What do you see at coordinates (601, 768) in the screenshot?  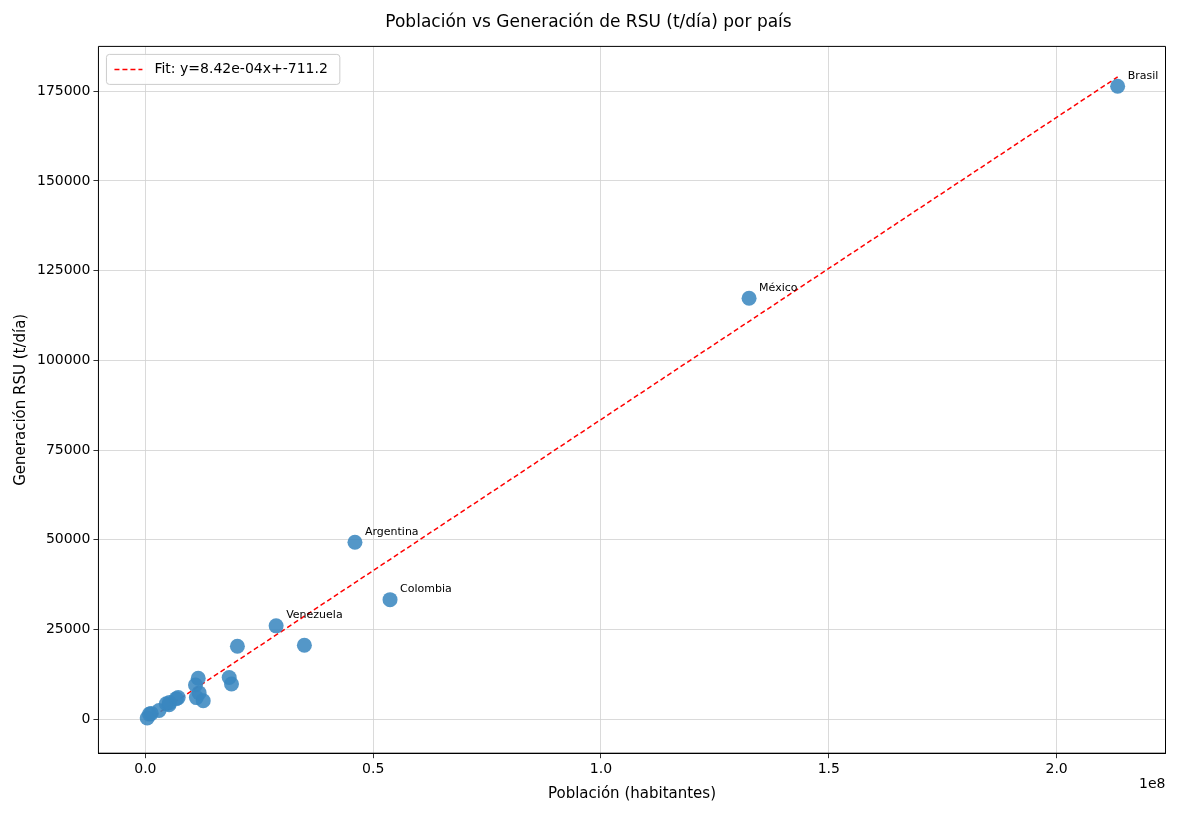 I see `x-tick-label: 1.0` at bounding box center [601, 768].